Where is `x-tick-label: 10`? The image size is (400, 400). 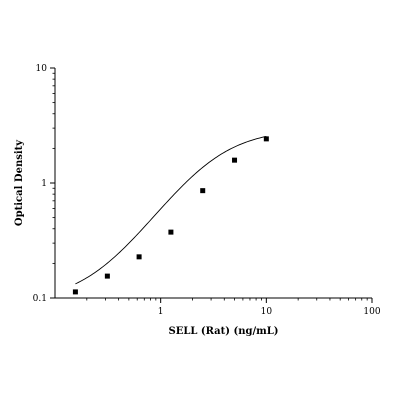
x-tick-label: 10 is located at coordinates (267, 312).